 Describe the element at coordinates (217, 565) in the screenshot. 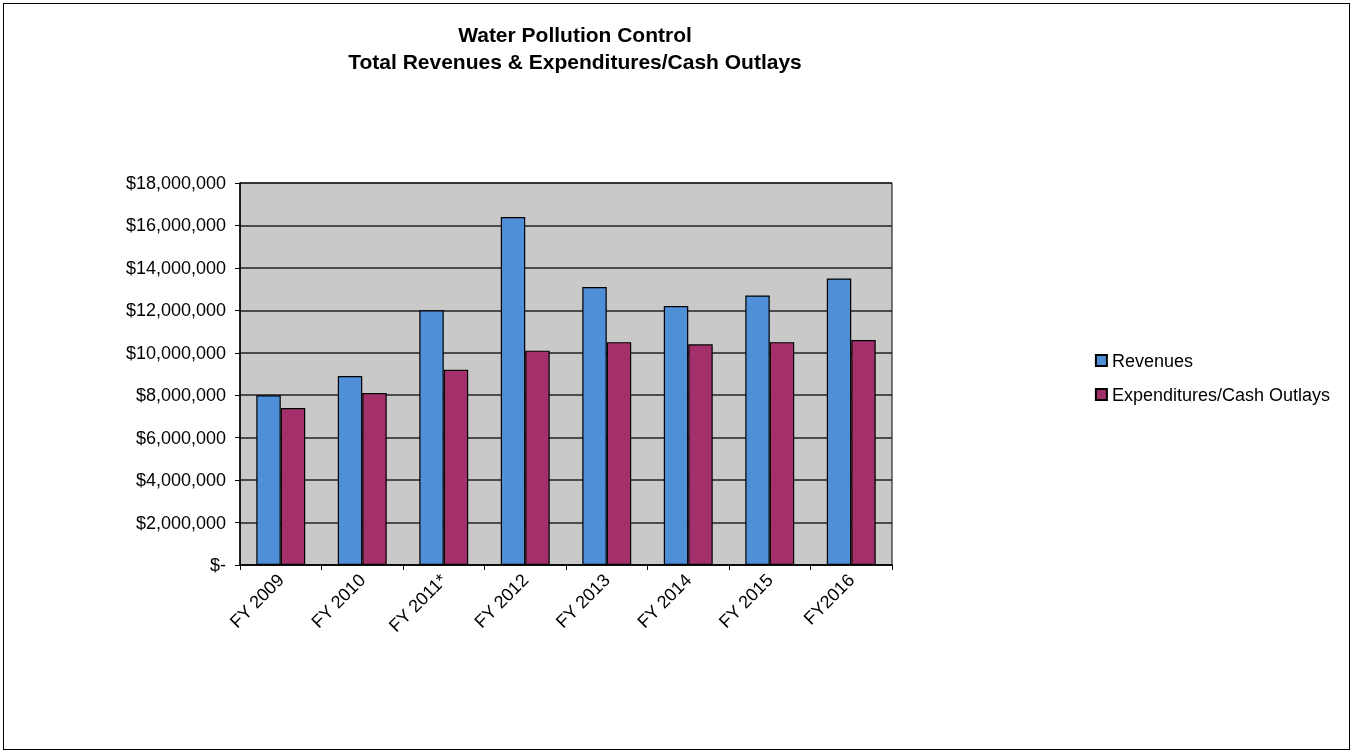

I see `y-tick-label: $-` at that location.